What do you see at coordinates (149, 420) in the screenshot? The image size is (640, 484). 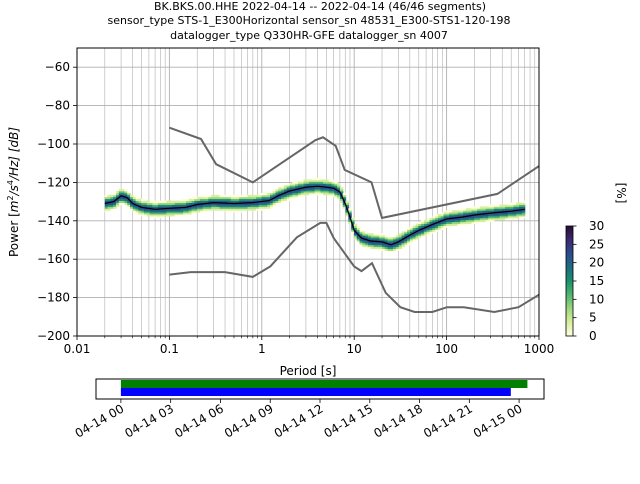 I see `timeline-tick-label: 04-14 03` at bounding box center [149, 420].